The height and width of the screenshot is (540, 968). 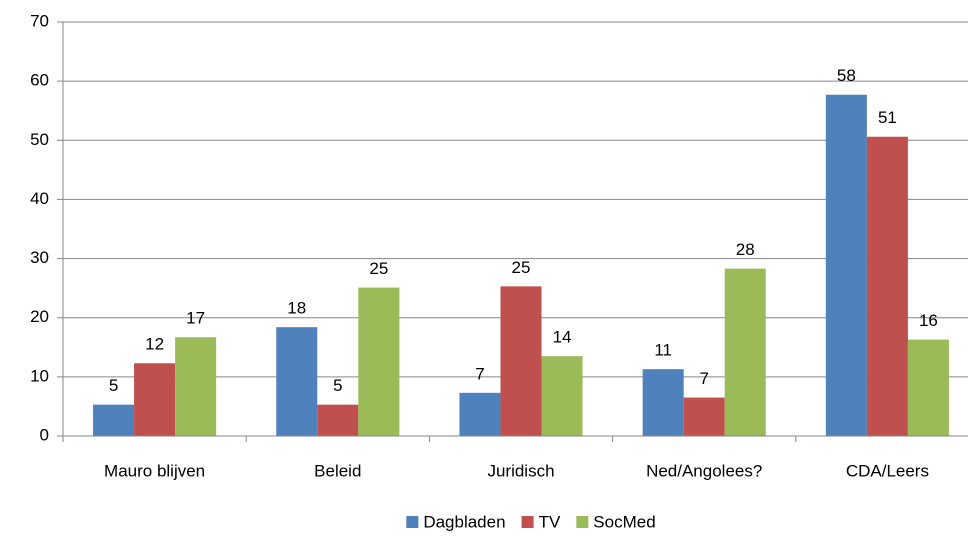 What do you see at coordinates (44, 434) in the screenshot?
I see `y-tick-label: 0` at bounding box center [44, 434].